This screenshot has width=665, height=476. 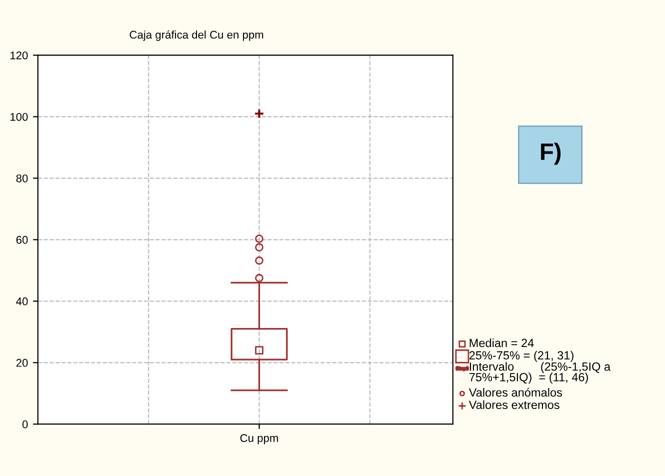 I want to click on y-tick-label: 40, so click(x=22, y=301).